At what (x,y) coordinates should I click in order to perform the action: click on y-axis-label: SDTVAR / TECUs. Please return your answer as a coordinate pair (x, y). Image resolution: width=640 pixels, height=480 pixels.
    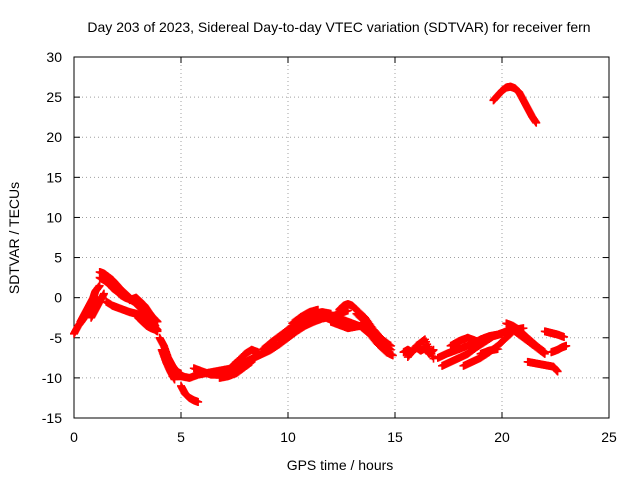
    Looking at the image, I should click on (14, 238).